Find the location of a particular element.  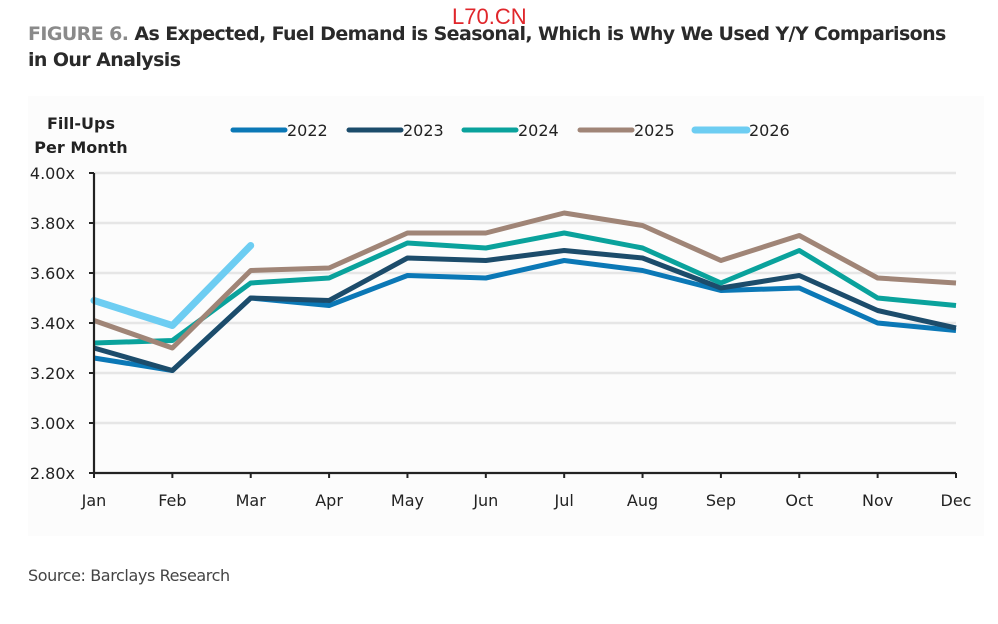

series-line-2026 is located at coordinates (172, 285).